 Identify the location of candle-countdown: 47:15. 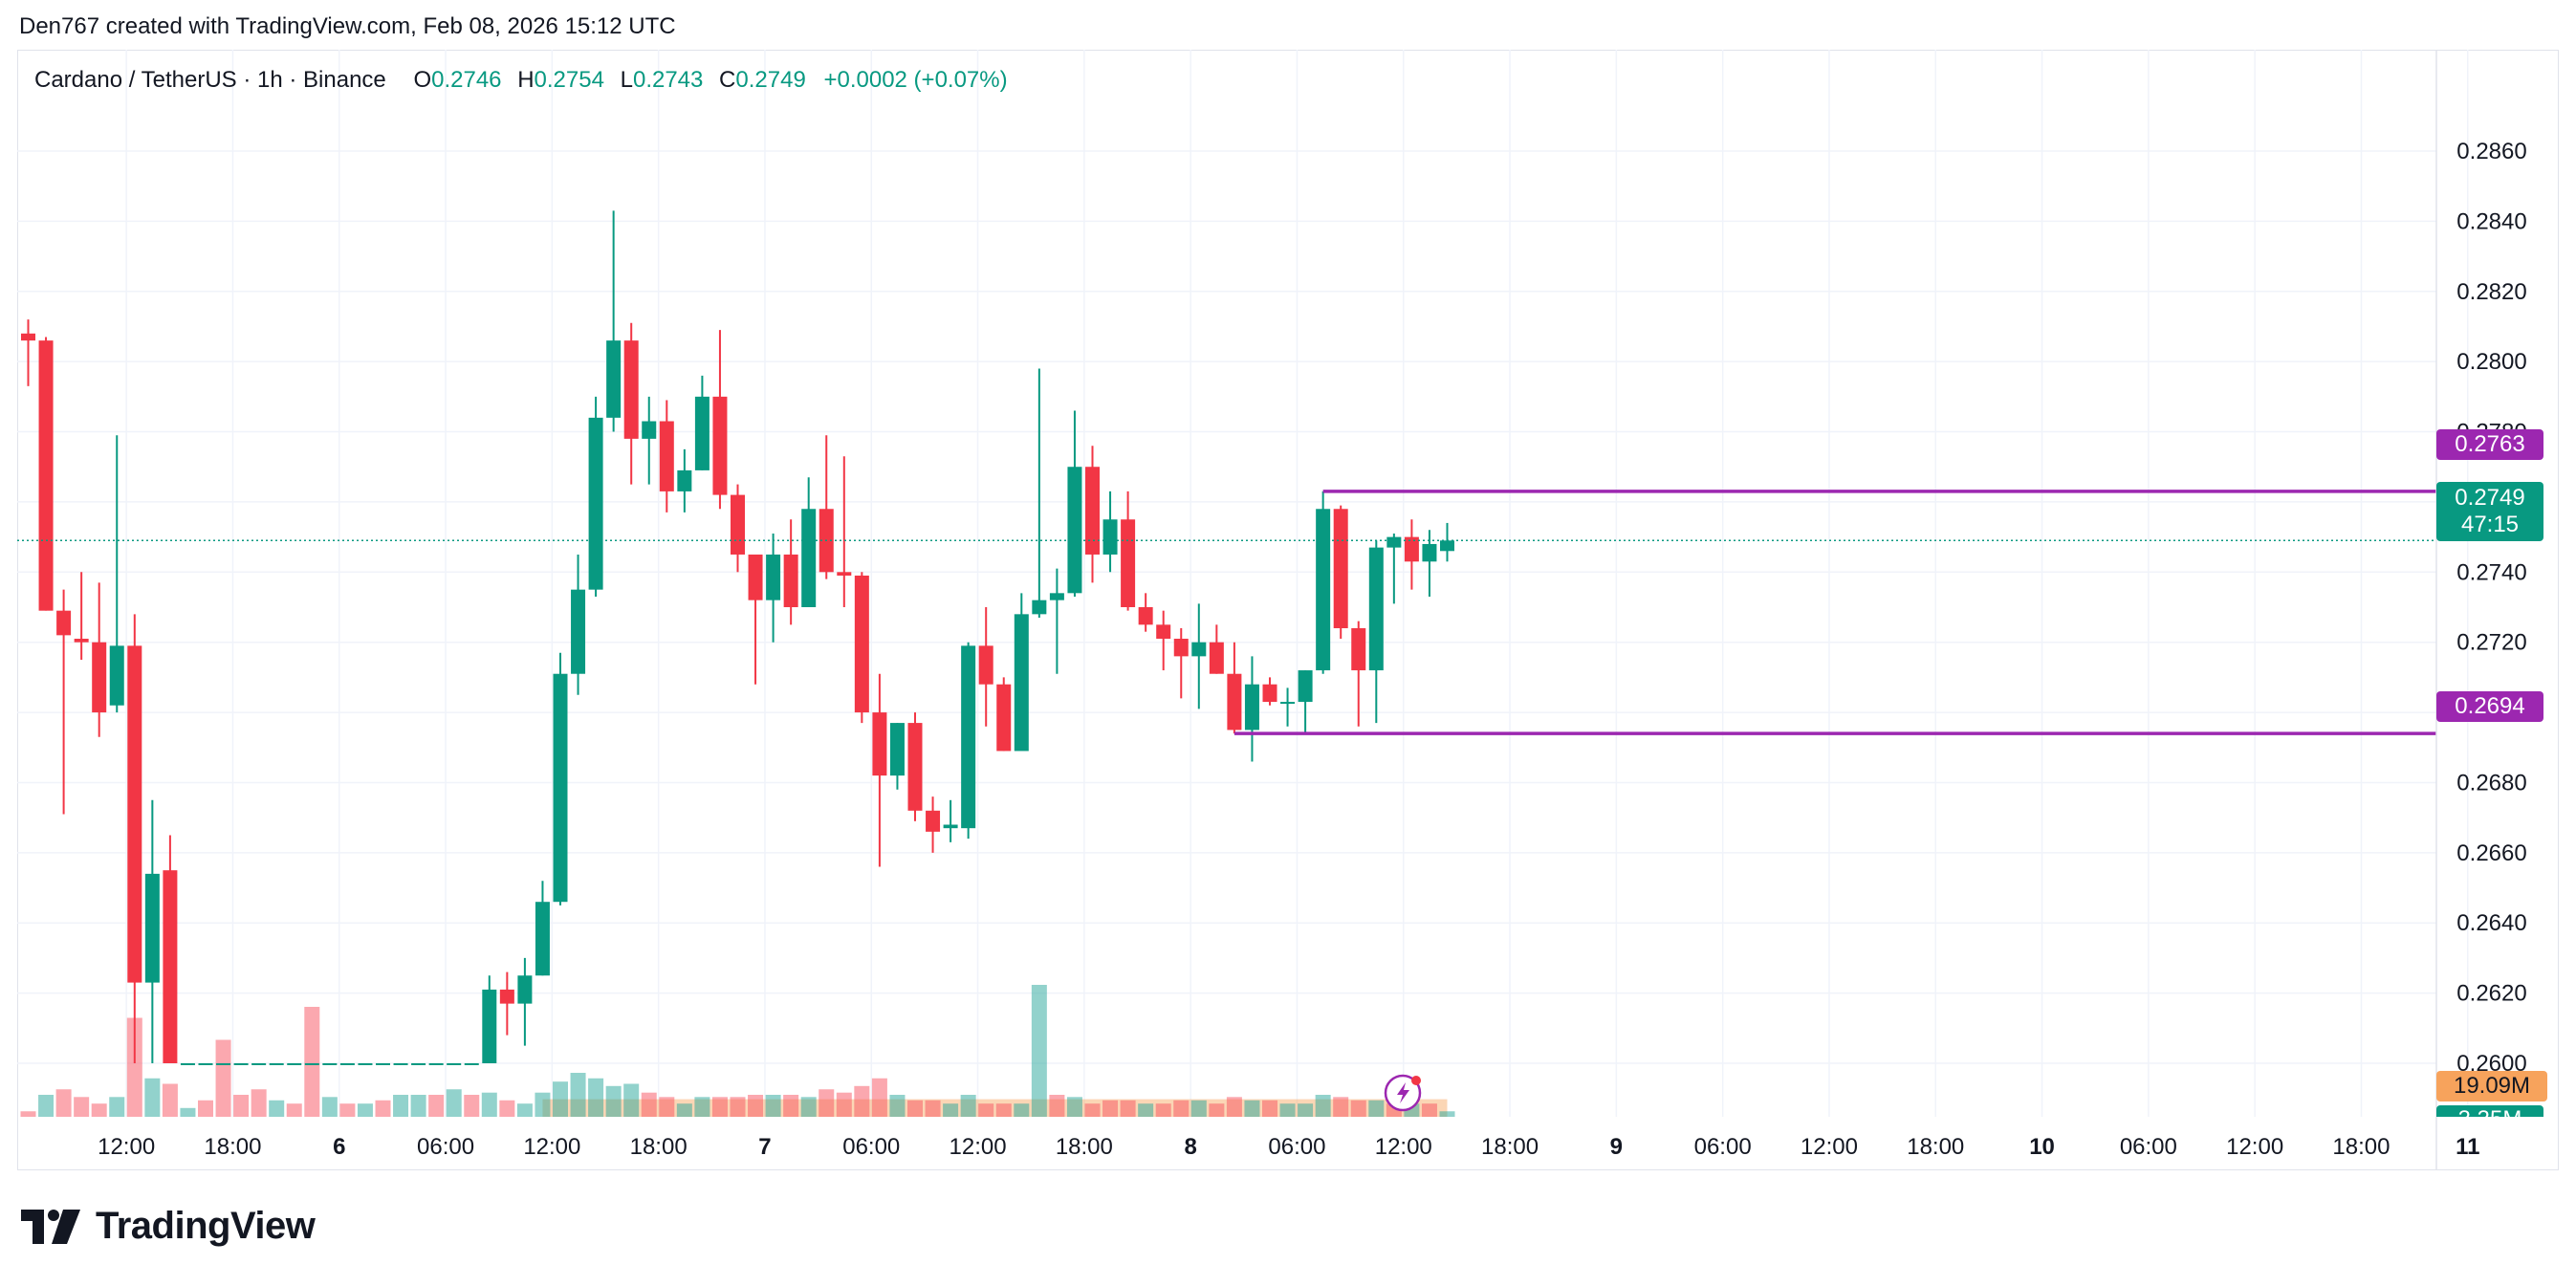
(2490, 525).